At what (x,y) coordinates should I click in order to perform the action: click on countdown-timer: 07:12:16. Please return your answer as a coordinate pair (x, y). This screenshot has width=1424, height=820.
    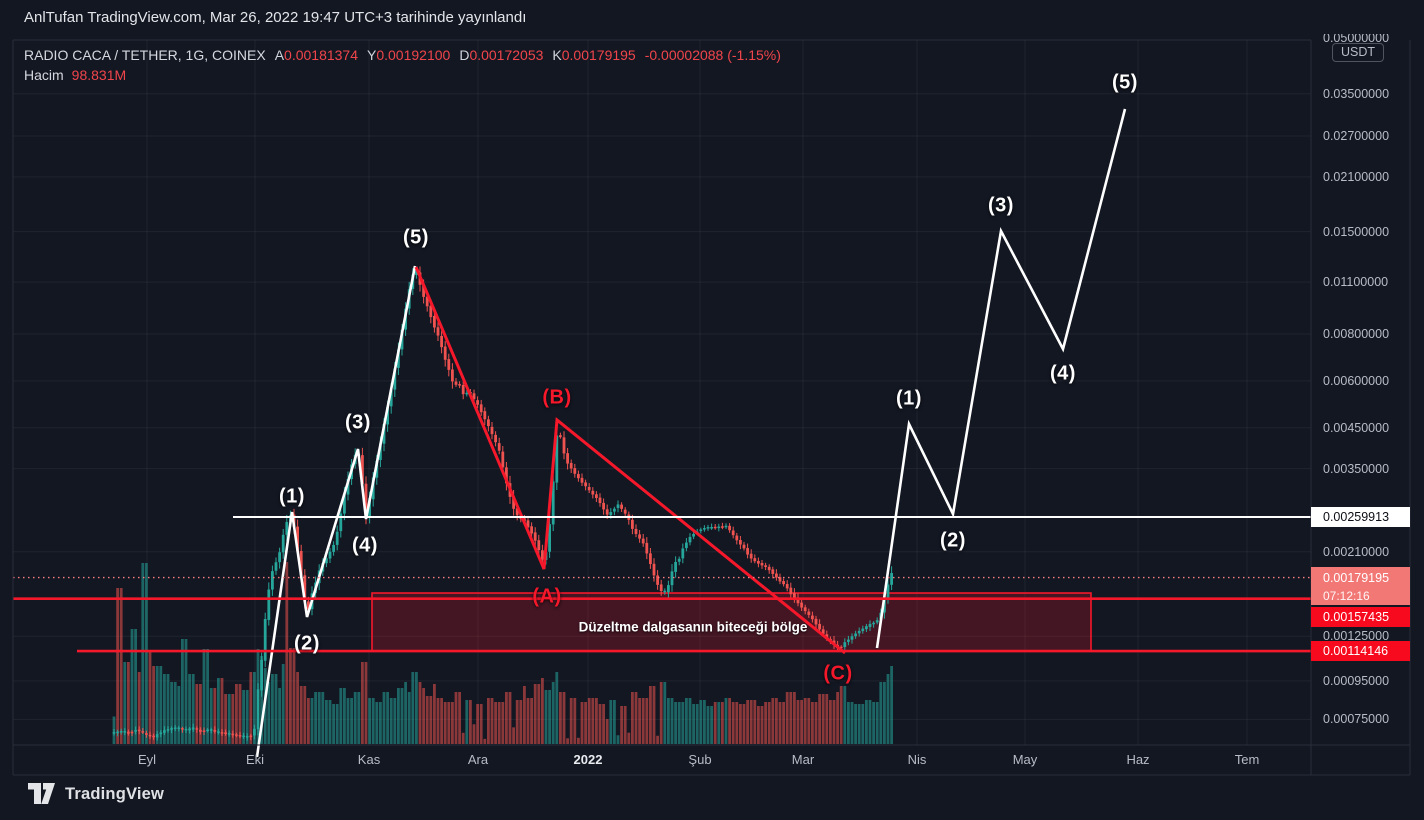
    Looking at the image, I should click on (1346, 596).